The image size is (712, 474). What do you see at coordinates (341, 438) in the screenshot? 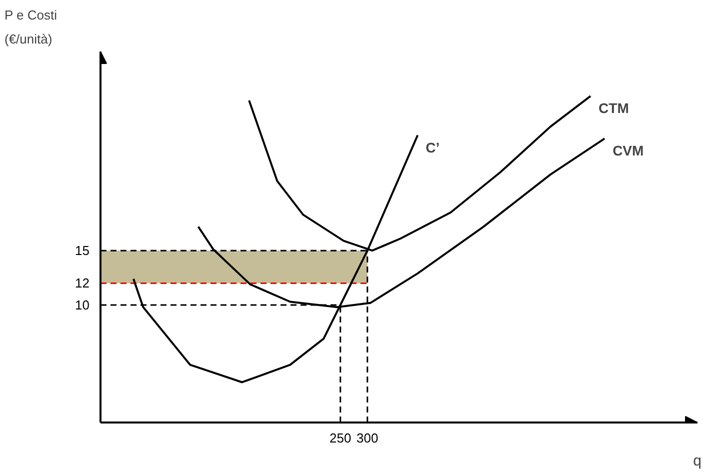
I see `x-tick-label: 250` at bounding box center [341, 438].